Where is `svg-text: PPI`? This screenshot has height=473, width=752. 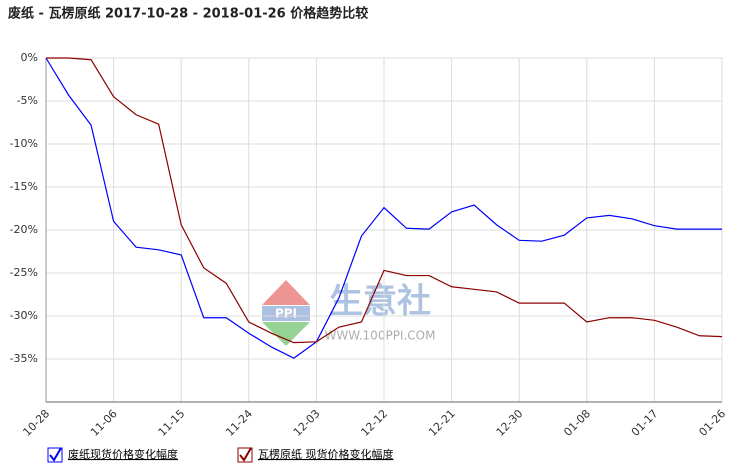 svg-text: PPI is located at coordinates (286, 314).